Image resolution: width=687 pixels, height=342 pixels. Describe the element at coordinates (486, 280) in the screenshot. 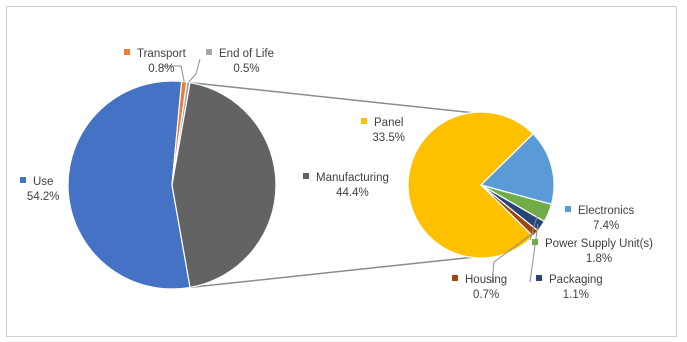

I see `label-name-housing: Housing` at that location.